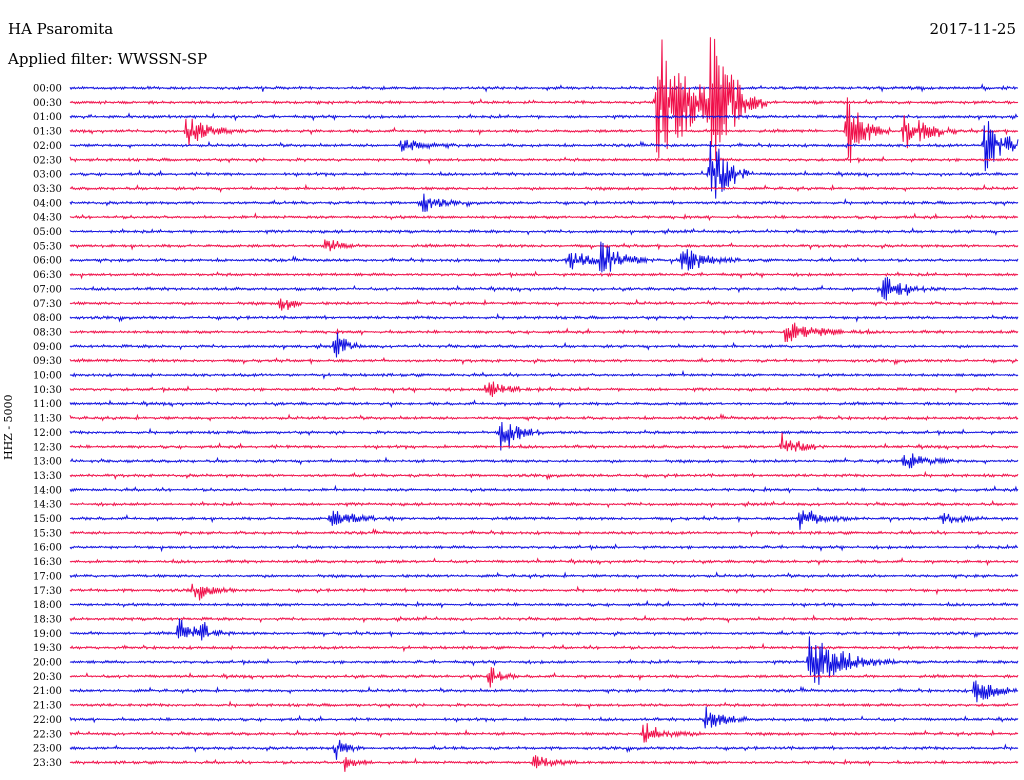  Describe the element at coordinates (47, 275) in the screenshot. I see `time-tick-label: 06:30` at that location.